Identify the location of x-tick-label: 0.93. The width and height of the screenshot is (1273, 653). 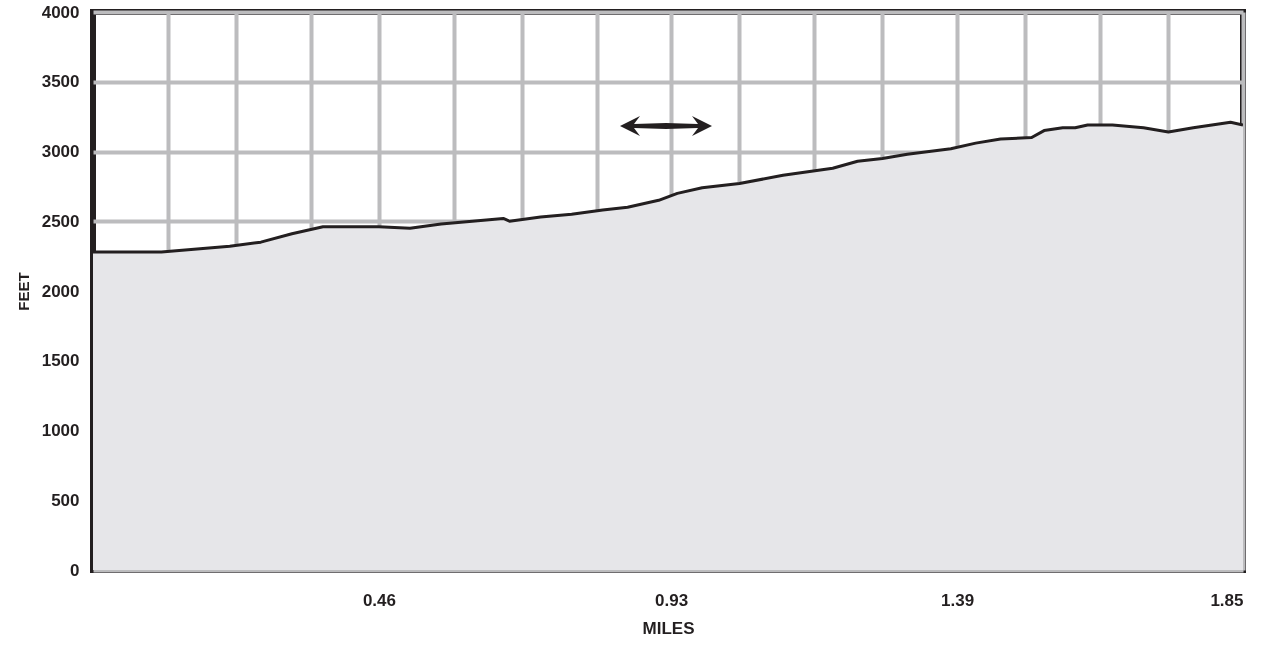
(672, 600).